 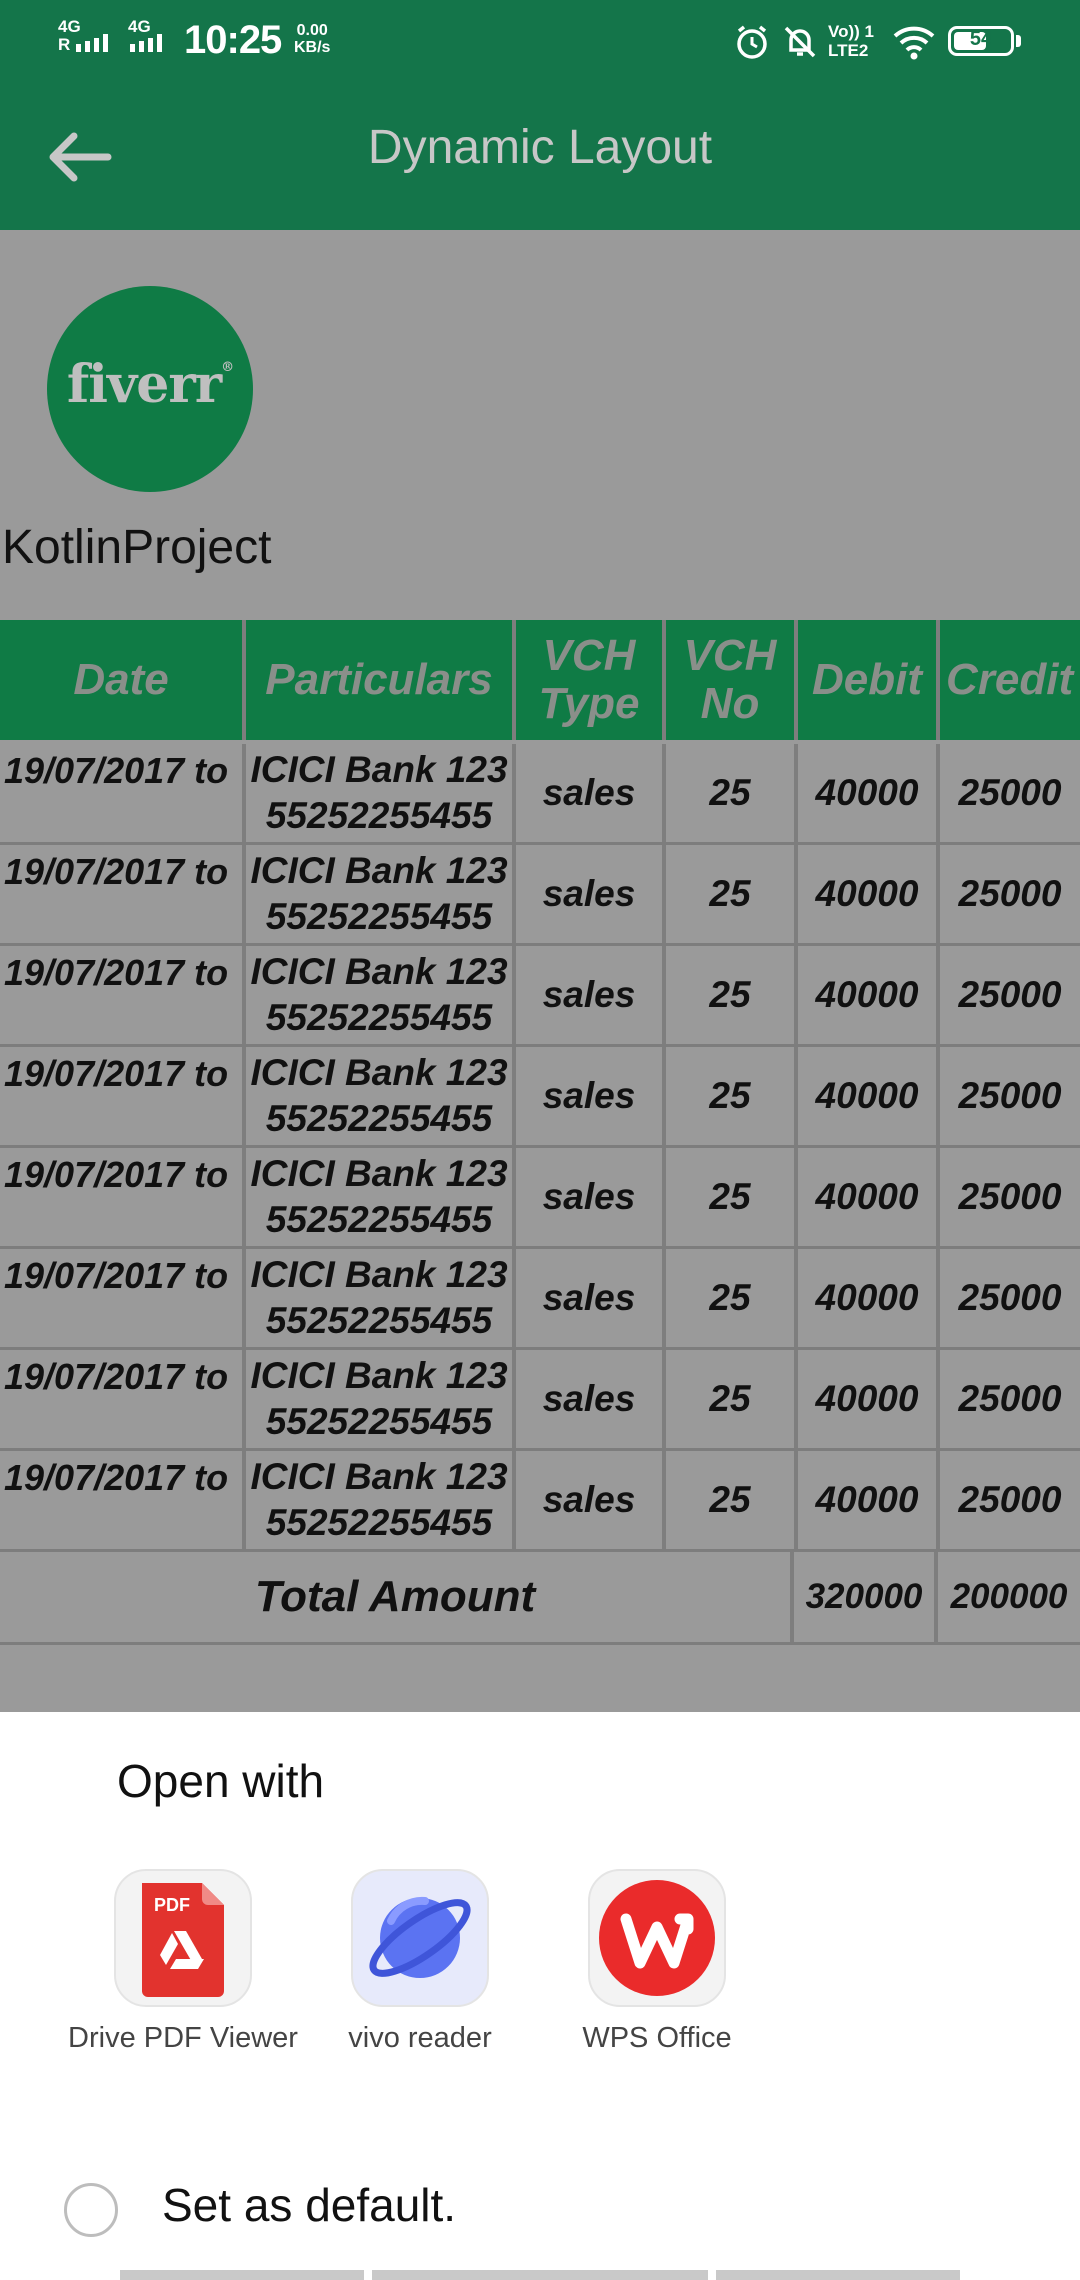 I want to click on app-label-wps-office: WPS Office, so click(x=657, y=2038).